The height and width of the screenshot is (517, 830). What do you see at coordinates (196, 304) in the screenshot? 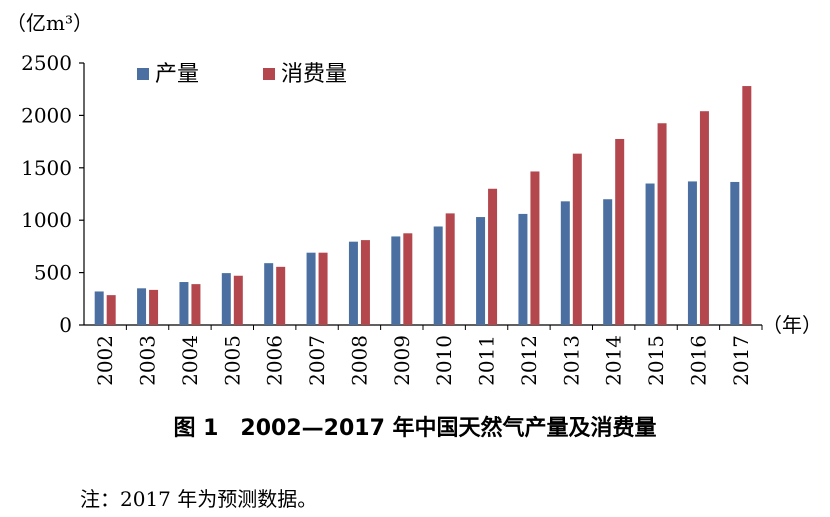
I see `bar-consumption-2004` at bounding box center [196, 304].